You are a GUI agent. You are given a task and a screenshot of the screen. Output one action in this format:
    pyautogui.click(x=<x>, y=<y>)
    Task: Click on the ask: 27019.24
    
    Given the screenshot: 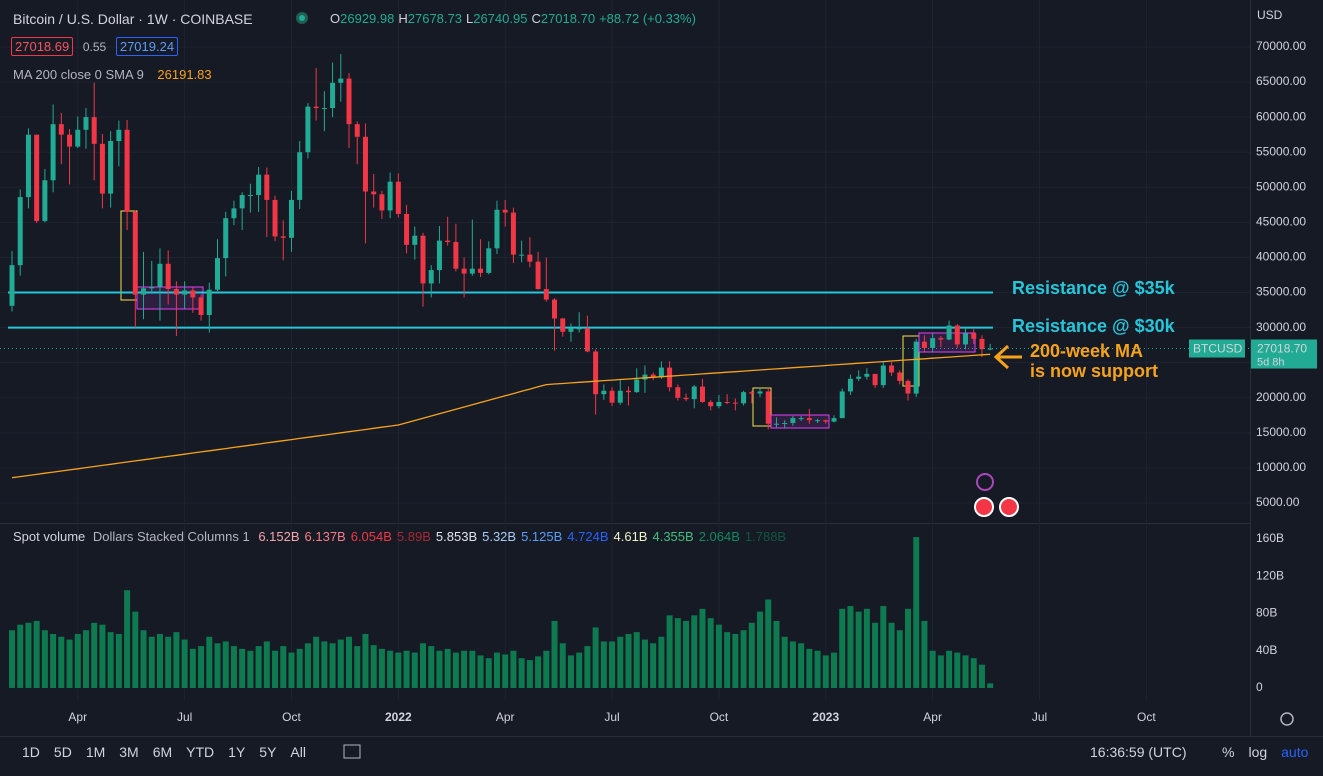 What is the action you would take?
    pyautogui.click(x=147, y=46)
    